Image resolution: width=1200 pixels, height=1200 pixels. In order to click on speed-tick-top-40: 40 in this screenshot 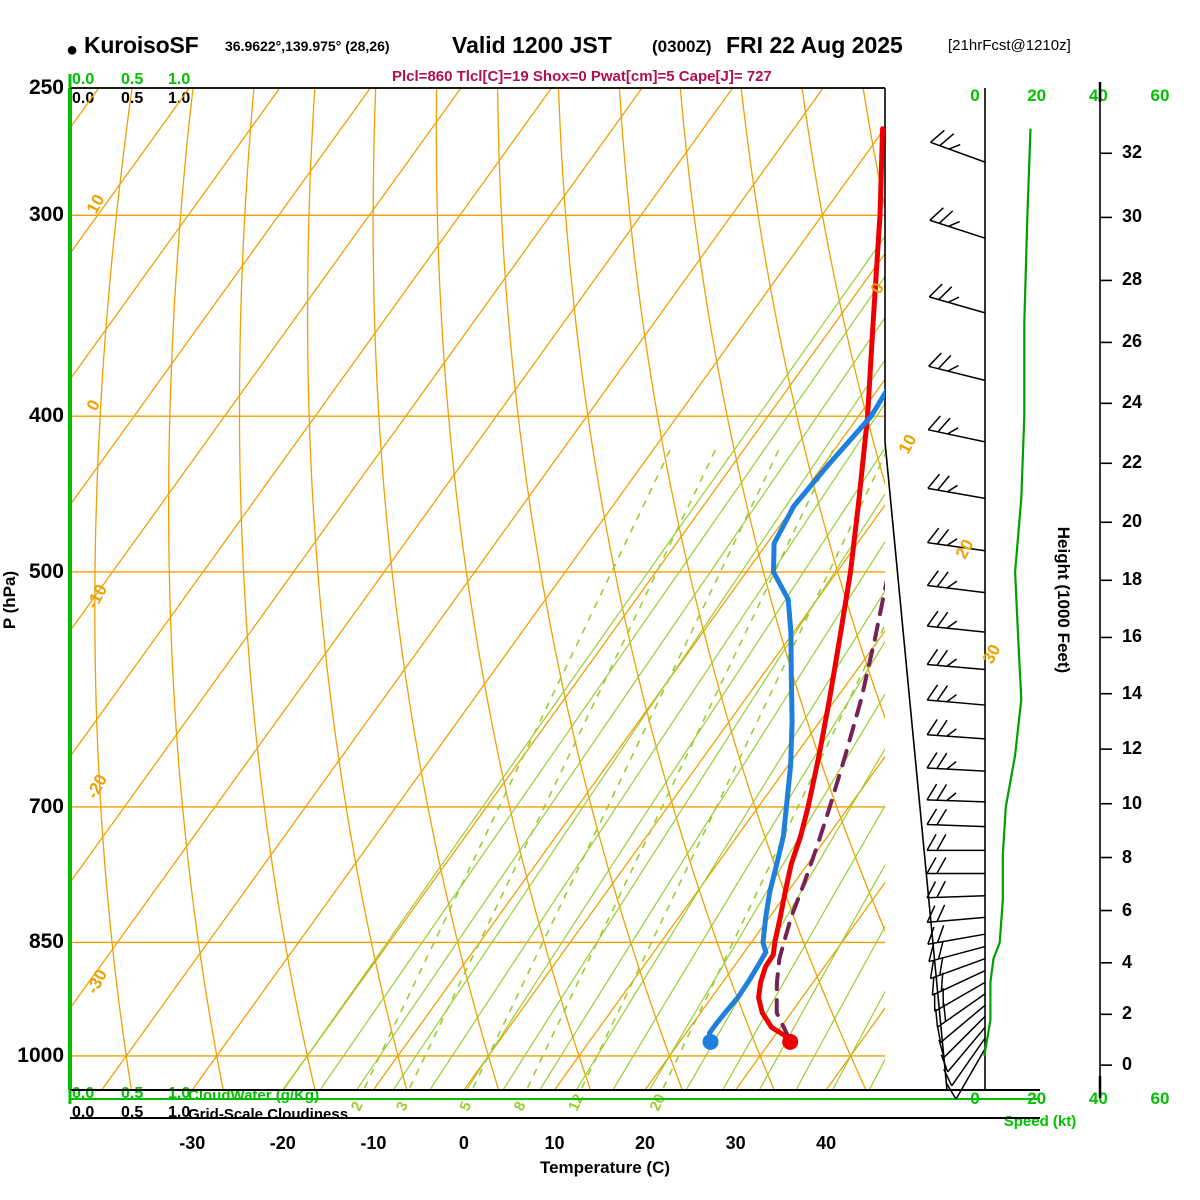, I will do `click(1098, 95)`.